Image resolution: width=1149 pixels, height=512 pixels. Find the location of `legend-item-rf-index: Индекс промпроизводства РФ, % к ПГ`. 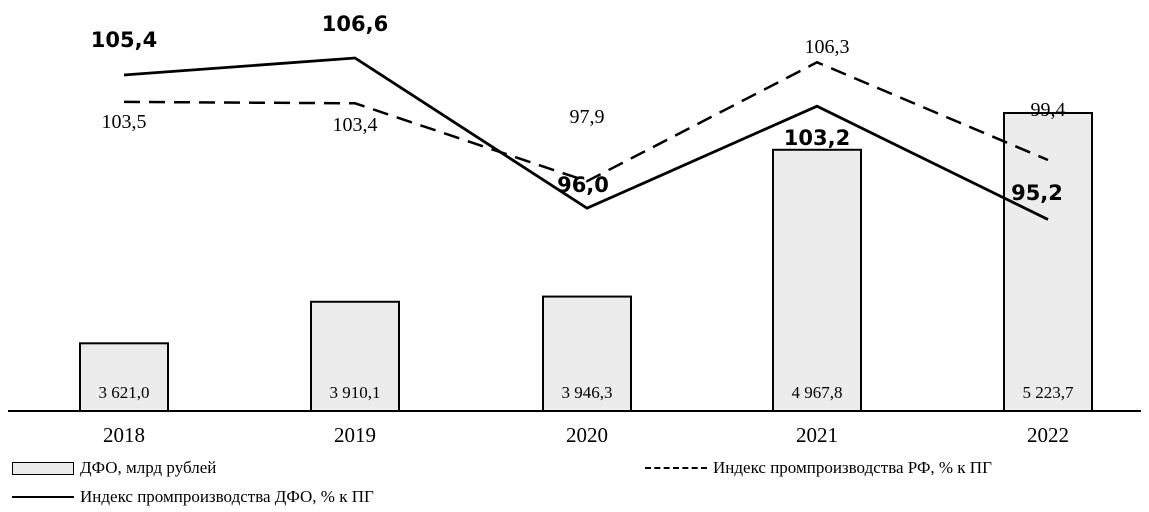

legend-item-rf-index: Индекс промпроизводства РФ, % к ПГ is located at coordinates (818, 468).